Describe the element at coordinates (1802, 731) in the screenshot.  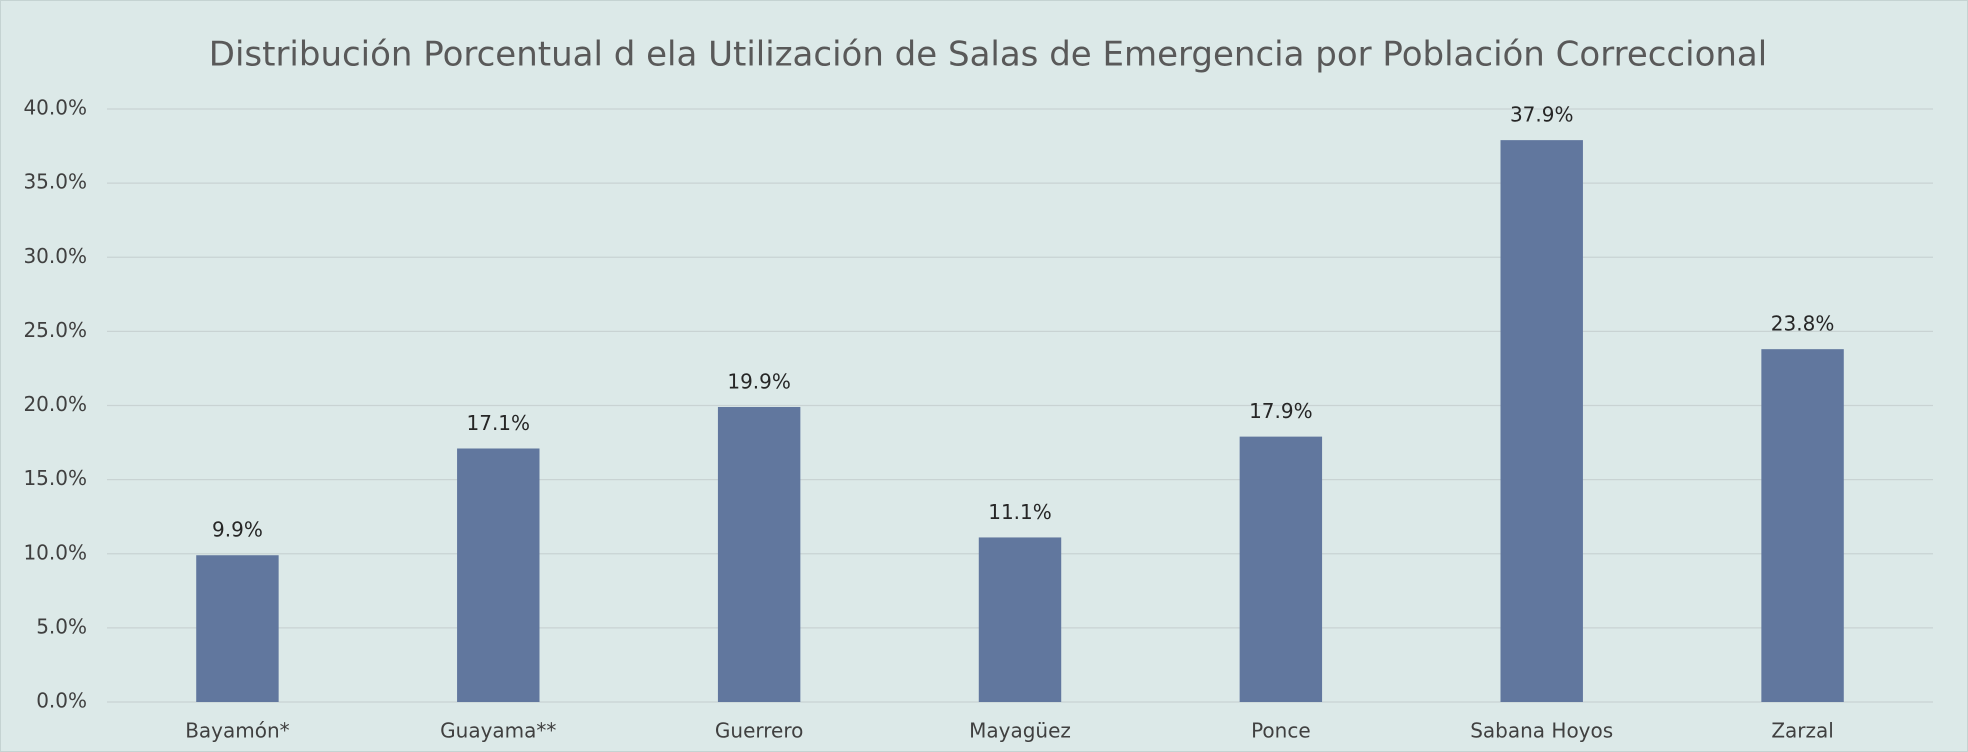
I see `x-tick-label: Zarzal` at that location.